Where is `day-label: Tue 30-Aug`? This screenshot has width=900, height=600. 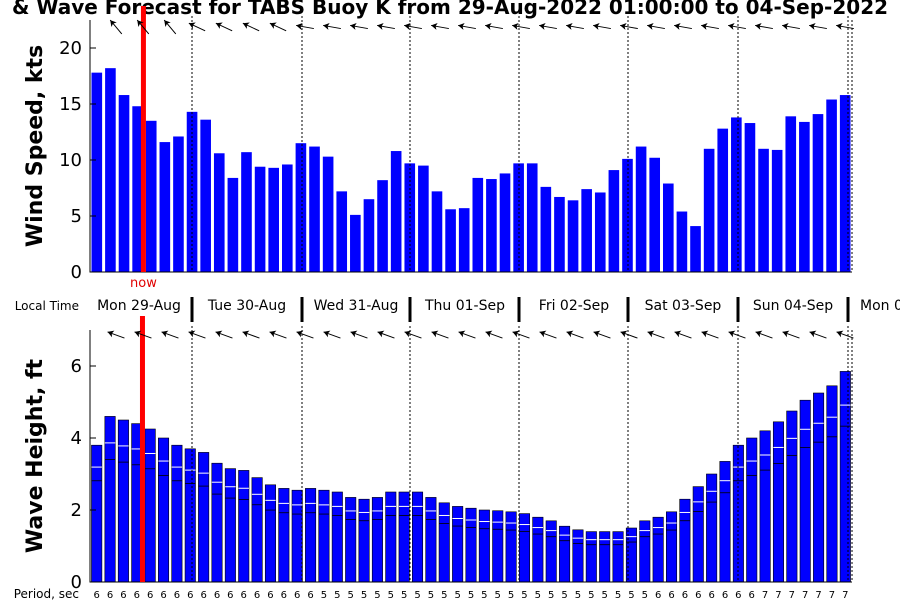
day-label: Tue 30-Aug is located at coordinates (246, 306).